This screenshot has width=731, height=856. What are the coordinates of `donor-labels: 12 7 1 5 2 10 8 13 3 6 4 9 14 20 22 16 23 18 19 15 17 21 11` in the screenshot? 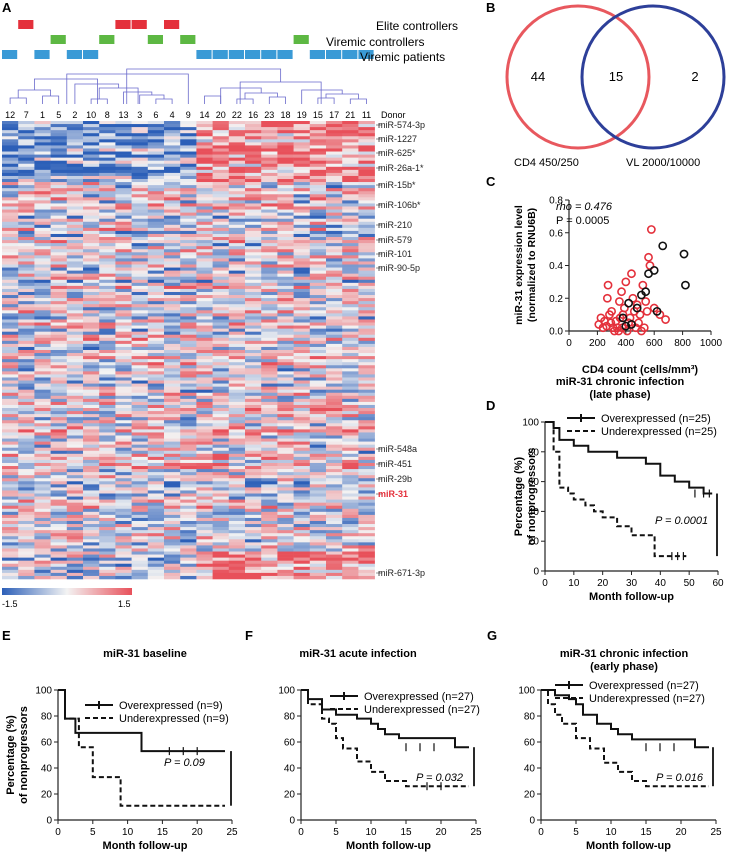 It's located at (188, 115).